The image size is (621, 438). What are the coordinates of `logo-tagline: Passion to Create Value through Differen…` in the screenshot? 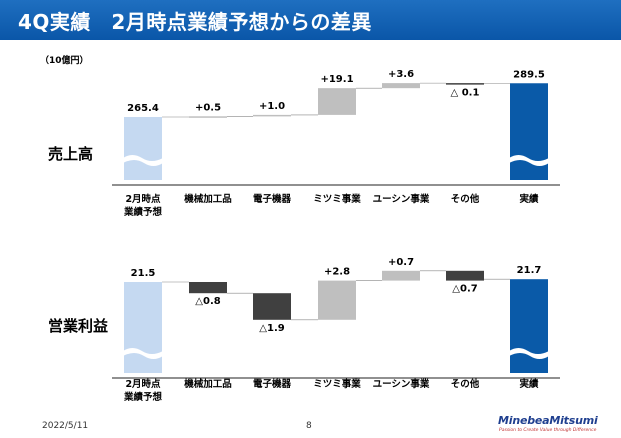 It's located at (548, 430).